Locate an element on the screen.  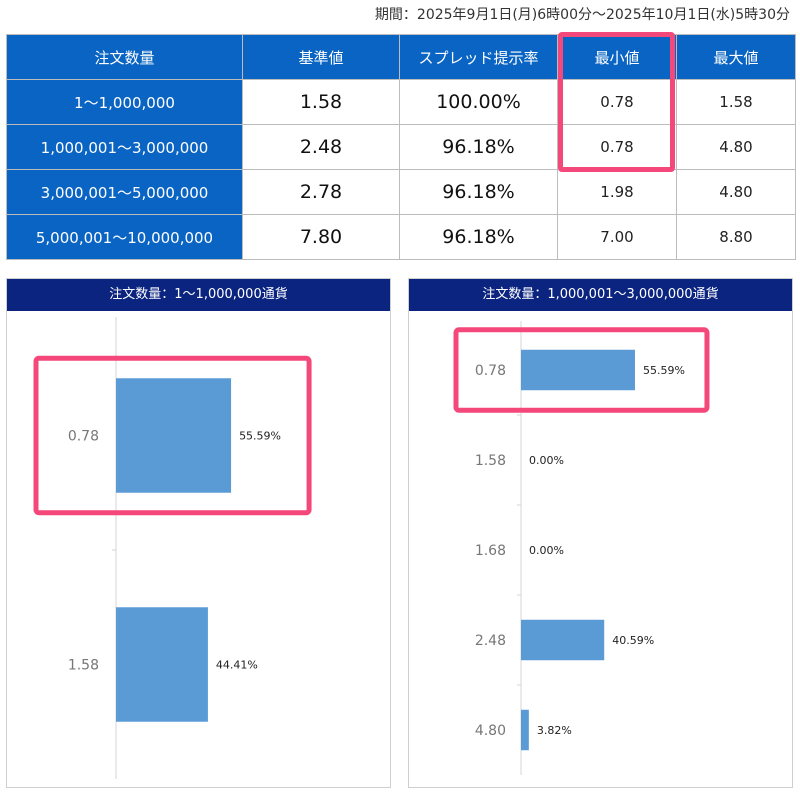
cell-max: 1.58 is located at coordinates (736, 102).